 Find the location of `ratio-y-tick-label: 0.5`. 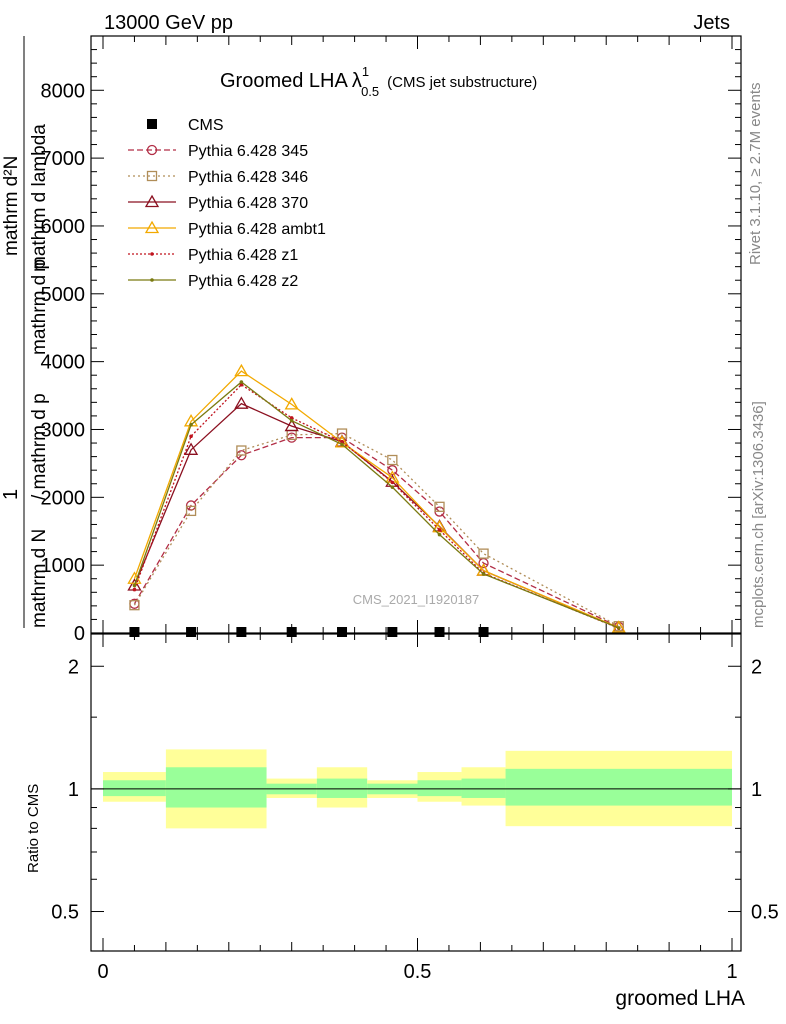

ratio-y-tick-label: 0.5 is located at coordinates (65, 913).